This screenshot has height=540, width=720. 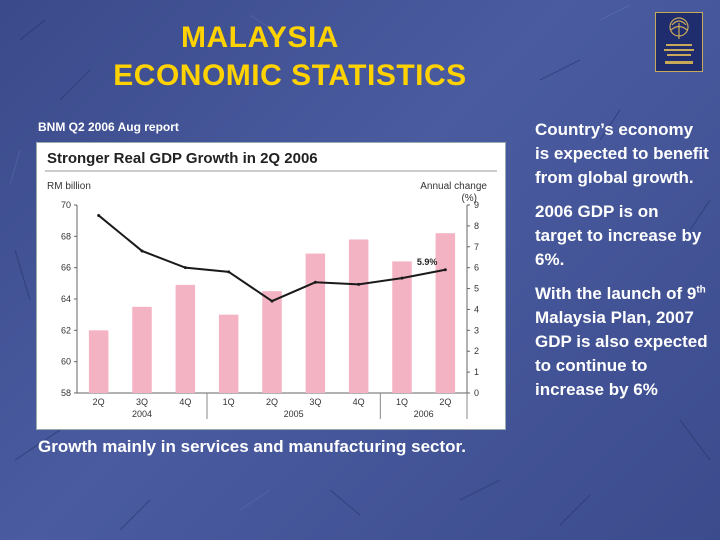 I want to click on right-tick-label: 3, so click(x=476, y=330).